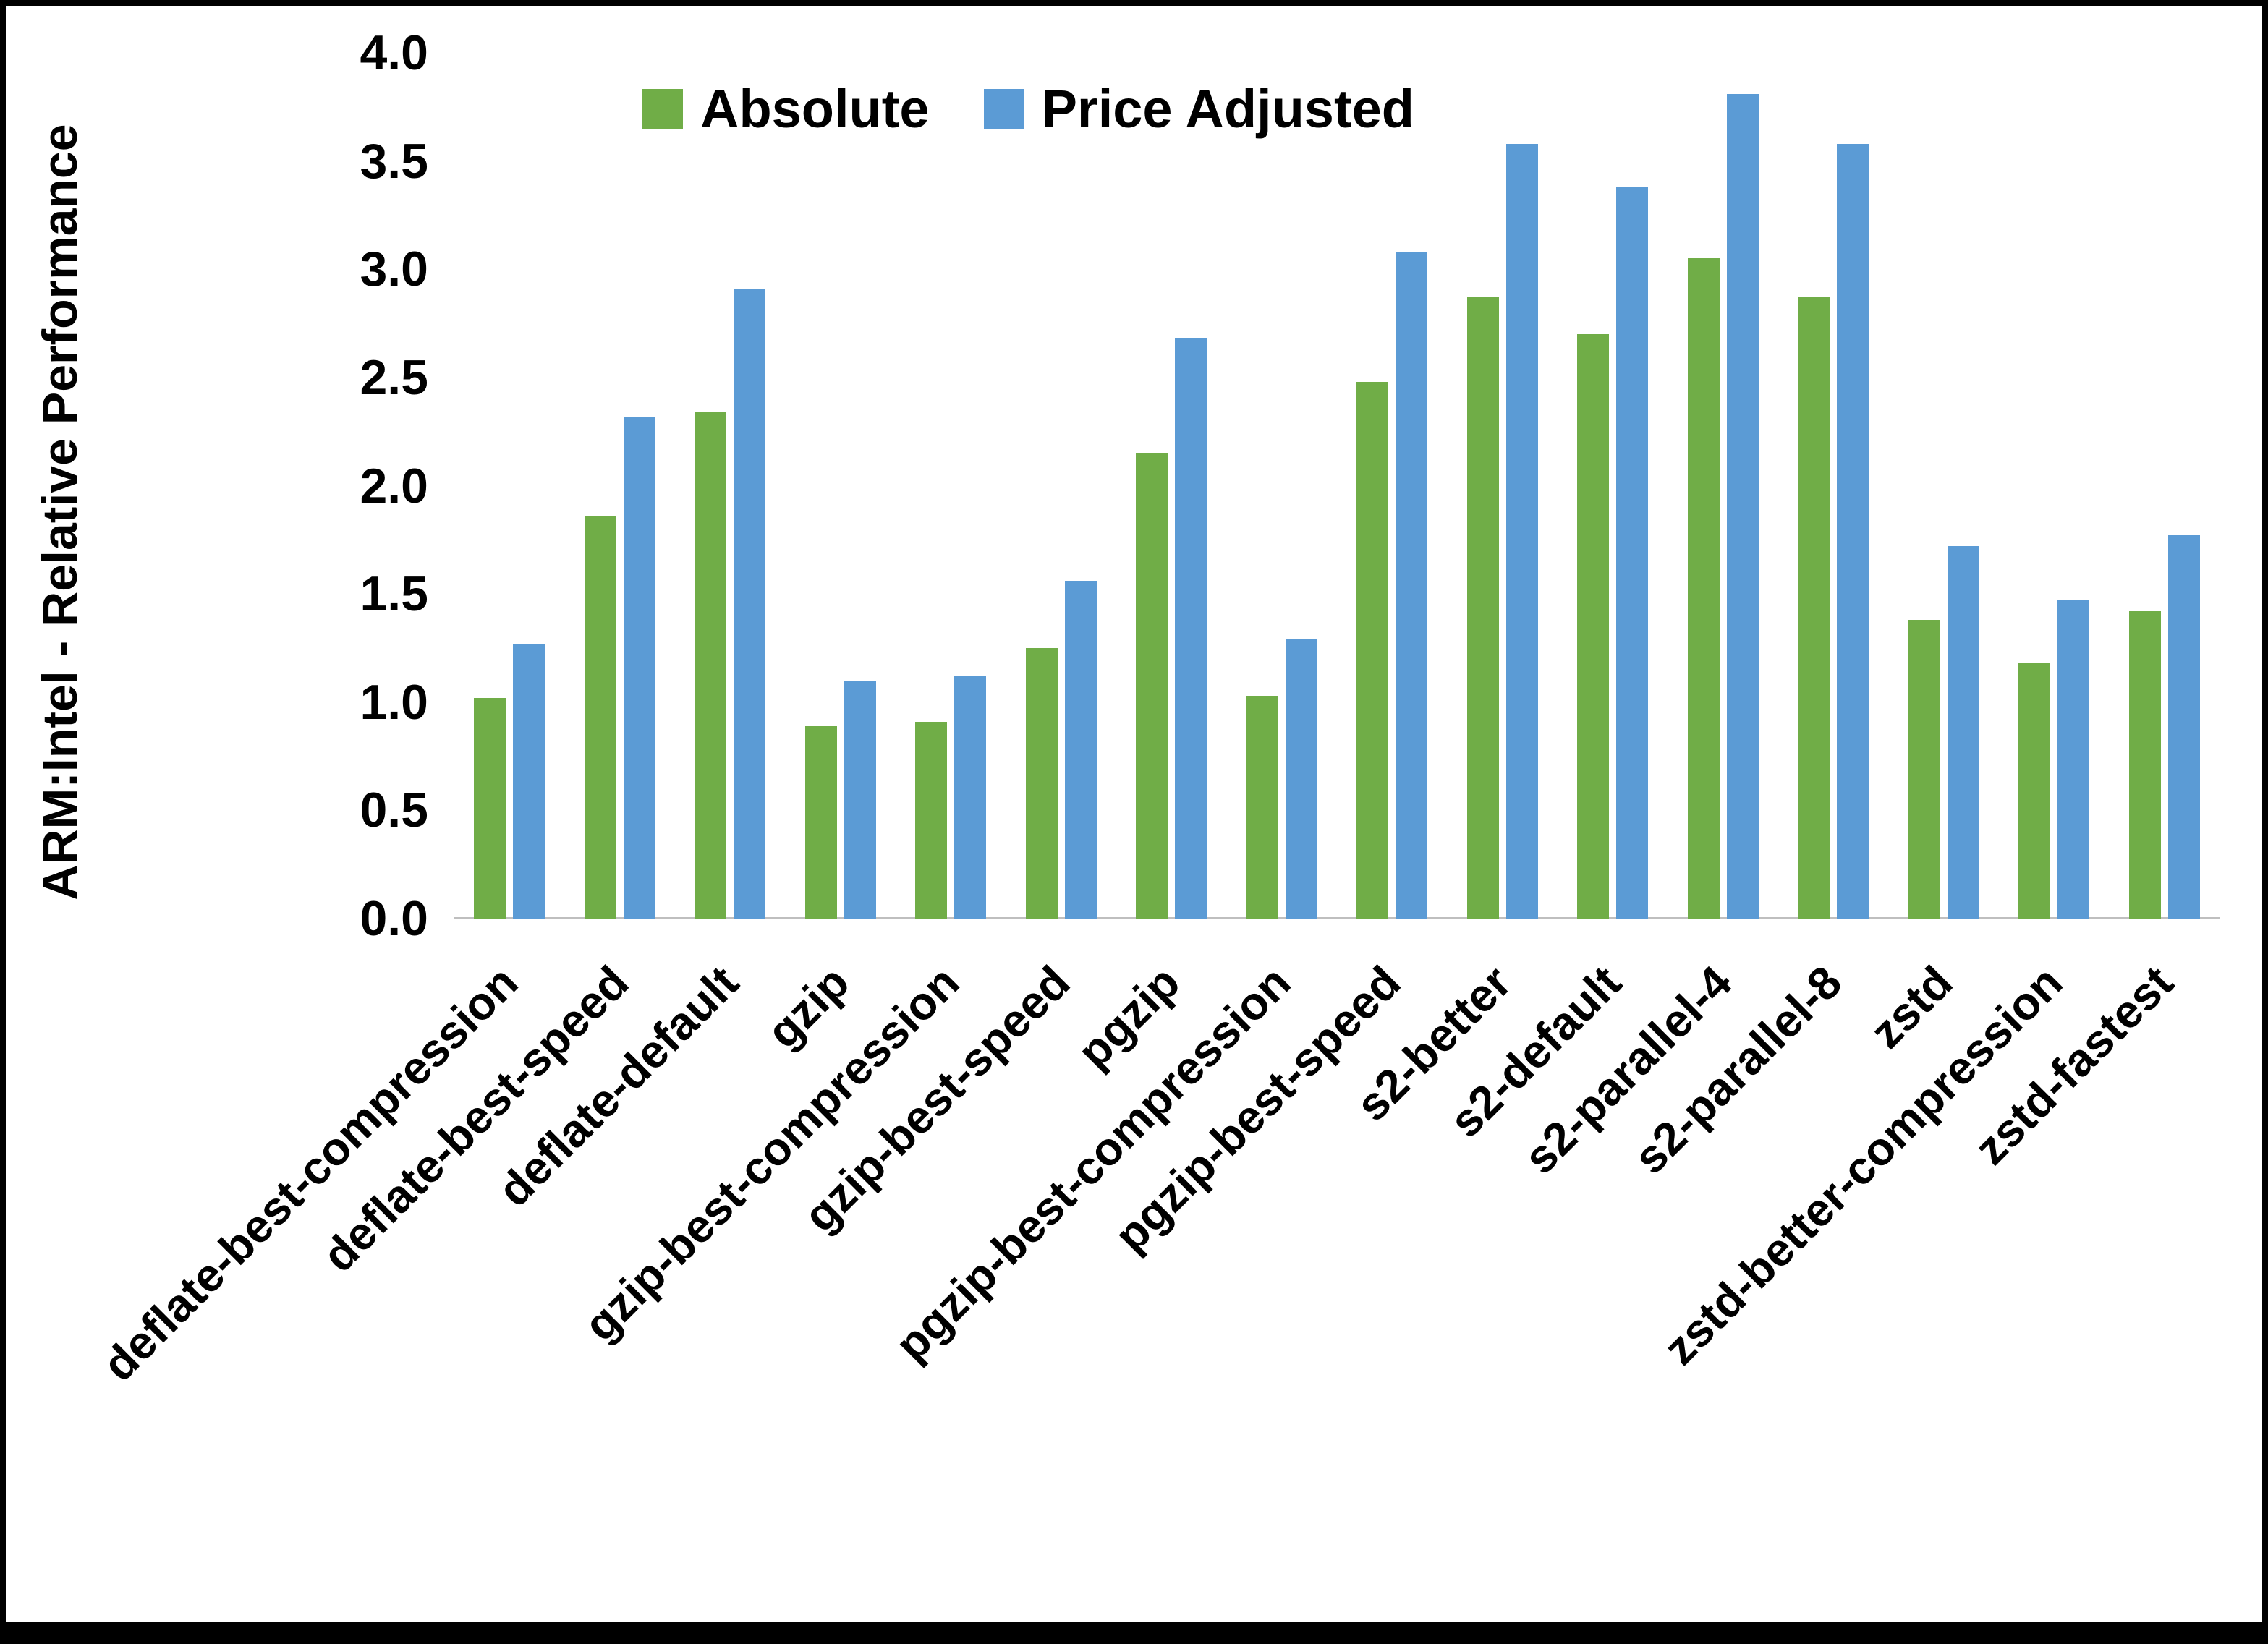 Image resolution: width=2268 pixels, height=1644 pixels. I want to click on y-axis-title: ARM:Intel - Relative Performance, so click(60, 512).